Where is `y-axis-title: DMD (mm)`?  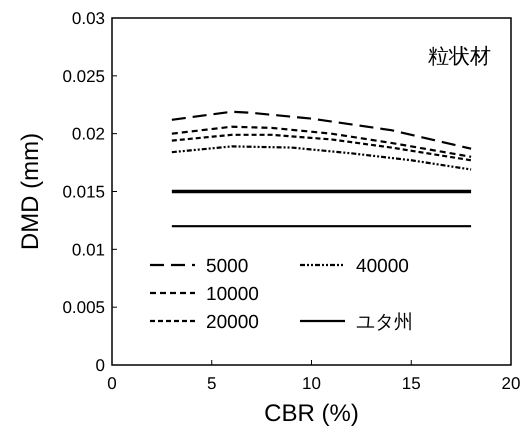 y-axis-title: DMD (mm) is located at coordinates (30, 191).